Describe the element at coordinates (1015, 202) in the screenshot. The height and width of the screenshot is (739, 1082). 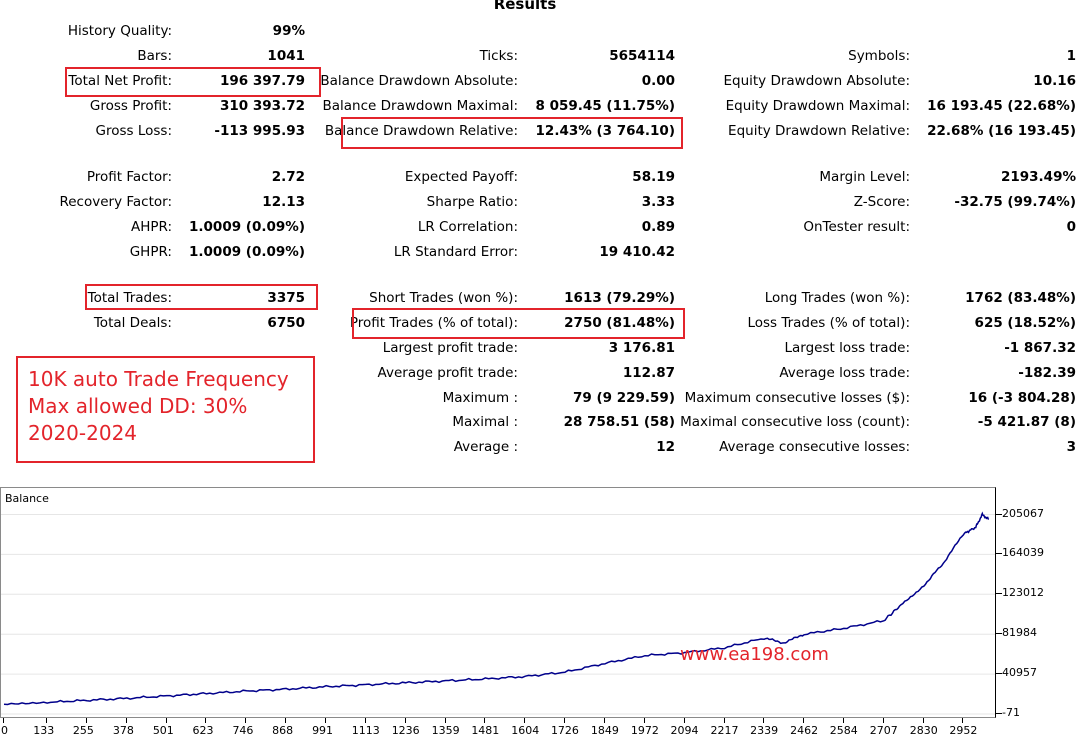
I see `stat-value: -32.75 (99.74%)` at that location.